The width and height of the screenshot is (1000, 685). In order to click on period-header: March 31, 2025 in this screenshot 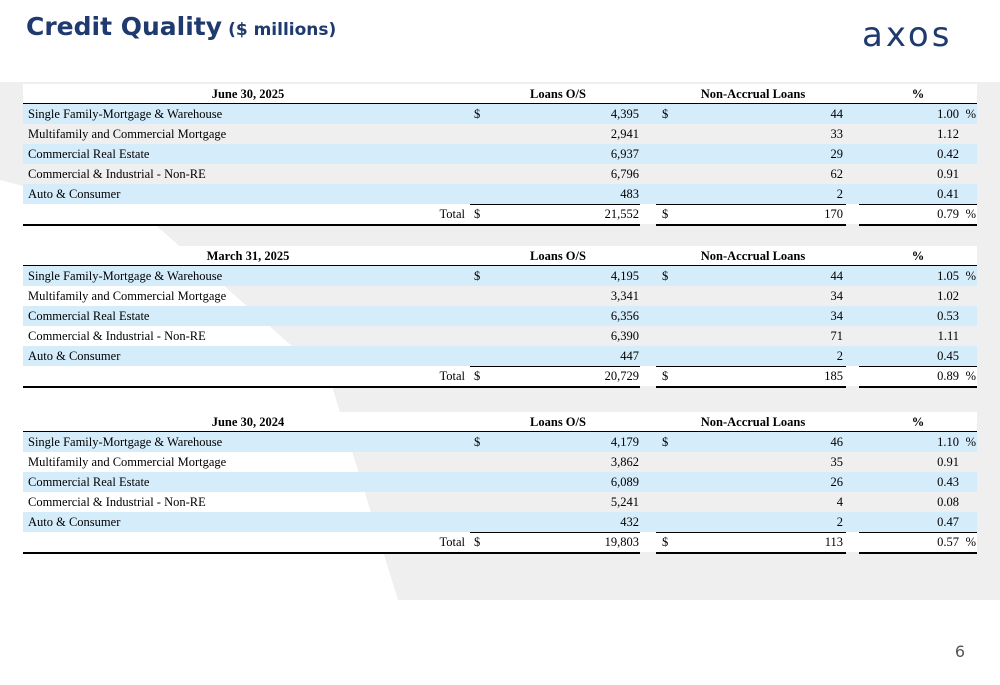, I will do `click(248, 256)`.